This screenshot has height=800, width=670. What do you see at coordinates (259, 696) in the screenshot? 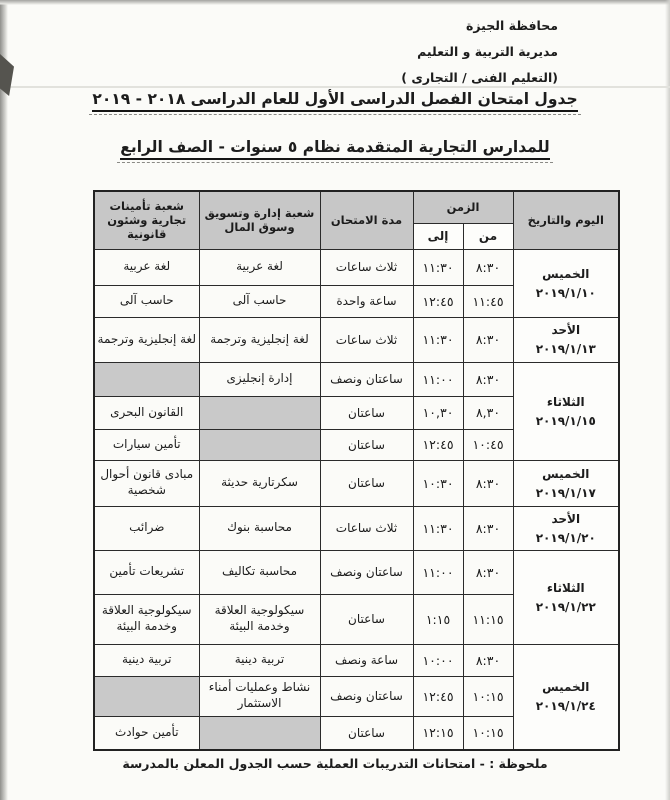
I see `admin-subject-cell: نشاط وعمليات أمناء الاستثمار` at bounding box center [259, 696].